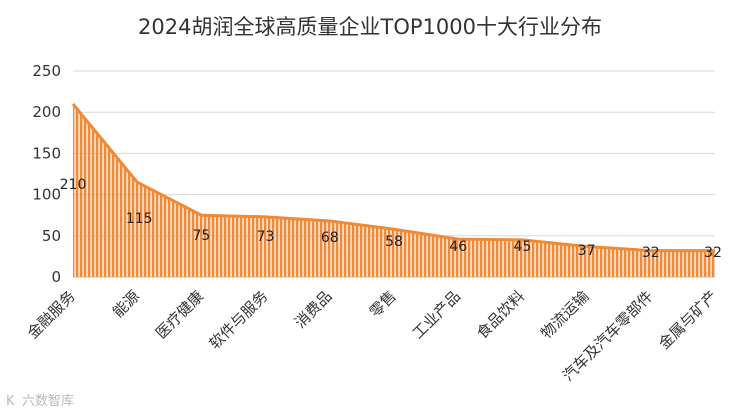 The image size is (739, 414). Describe the element at coordinates (179, 314) in the screenshot. I see `x-tick-label: 医疗健康` at that location.